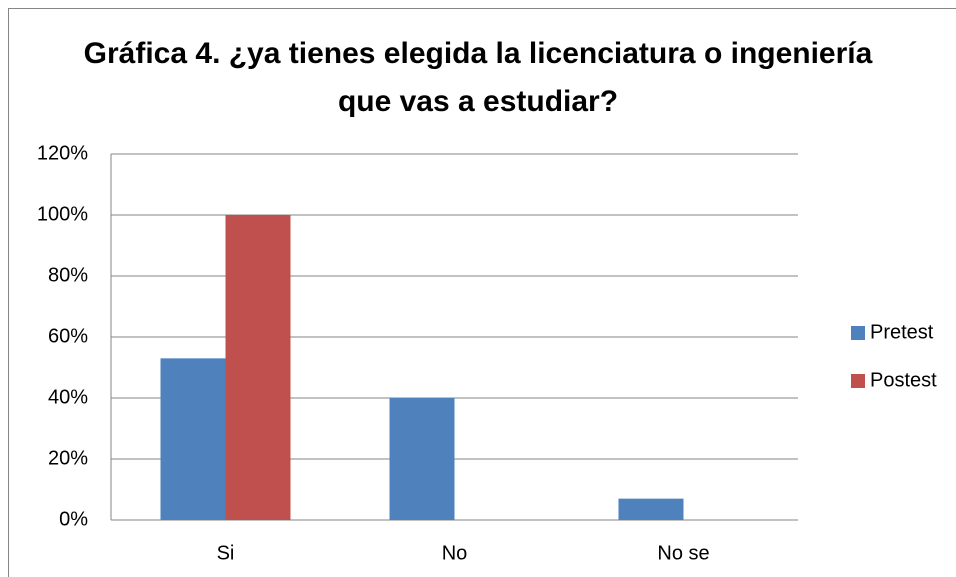  Describe the element at coordinates (455, 553) in the screenshot. I see `x-tick-label: No` at that location.